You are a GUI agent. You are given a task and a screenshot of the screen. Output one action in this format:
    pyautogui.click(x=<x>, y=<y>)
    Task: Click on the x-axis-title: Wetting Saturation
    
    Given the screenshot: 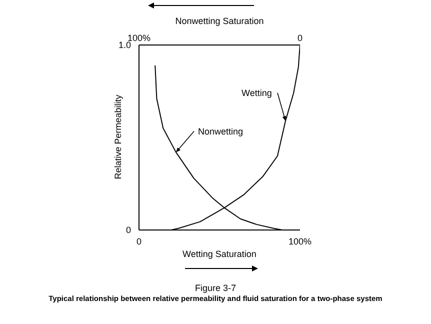 What is the action you would take?
    pyautogui.click(x=220, y=254)
    